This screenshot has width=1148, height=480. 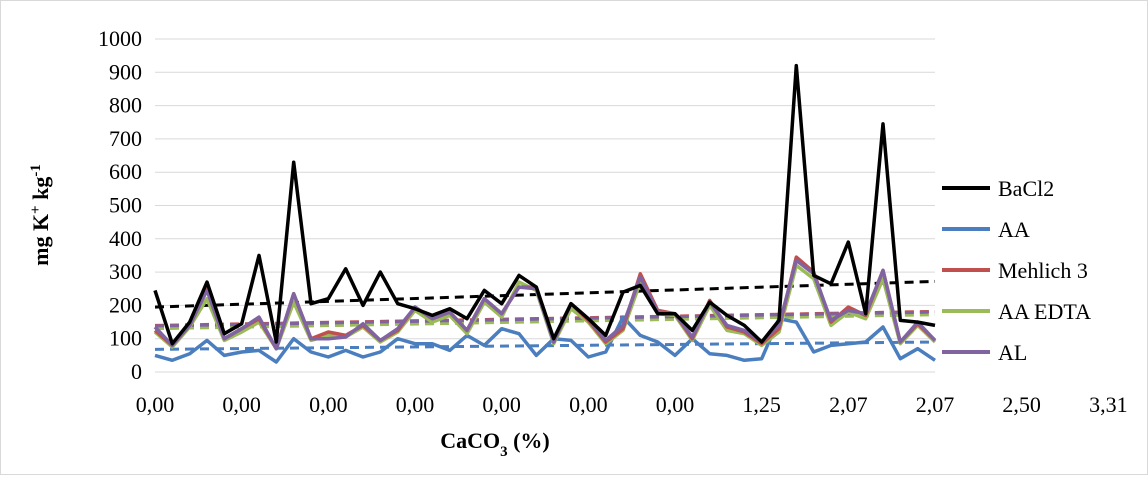 I want to click on y-tick-label: 500, so click(x=125, y=205).